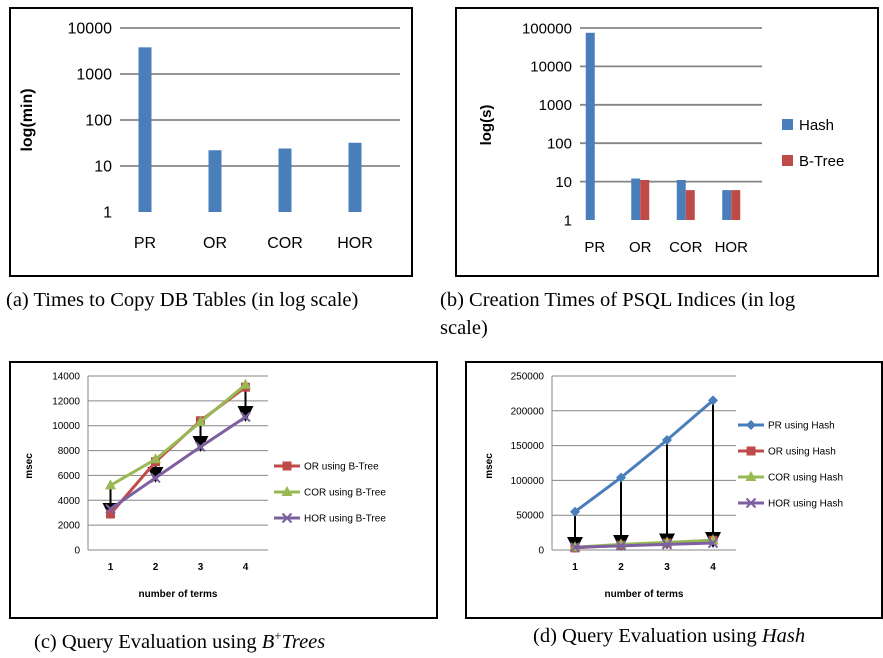  Describe the element at coordinates (645, 200) in the screenshot. I see `bar-b-tree-or` at that location.